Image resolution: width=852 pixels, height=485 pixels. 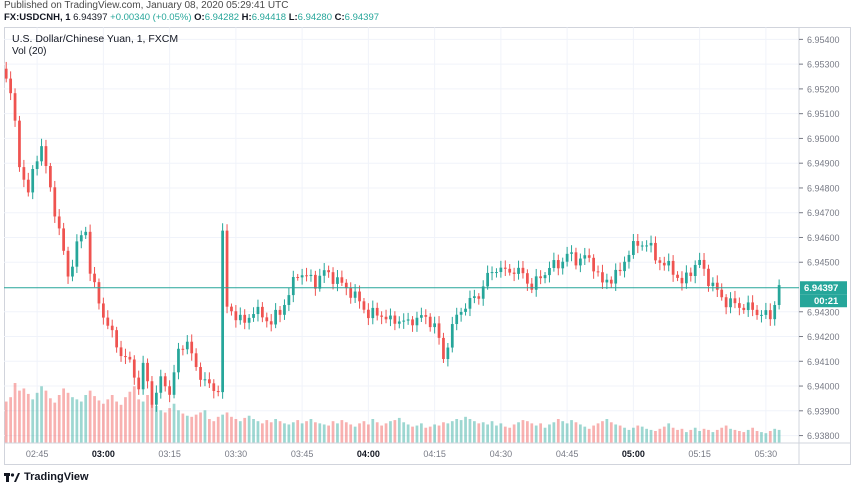 I want to click on y-tick-label: 6.94300, so click(x=823, y=312).